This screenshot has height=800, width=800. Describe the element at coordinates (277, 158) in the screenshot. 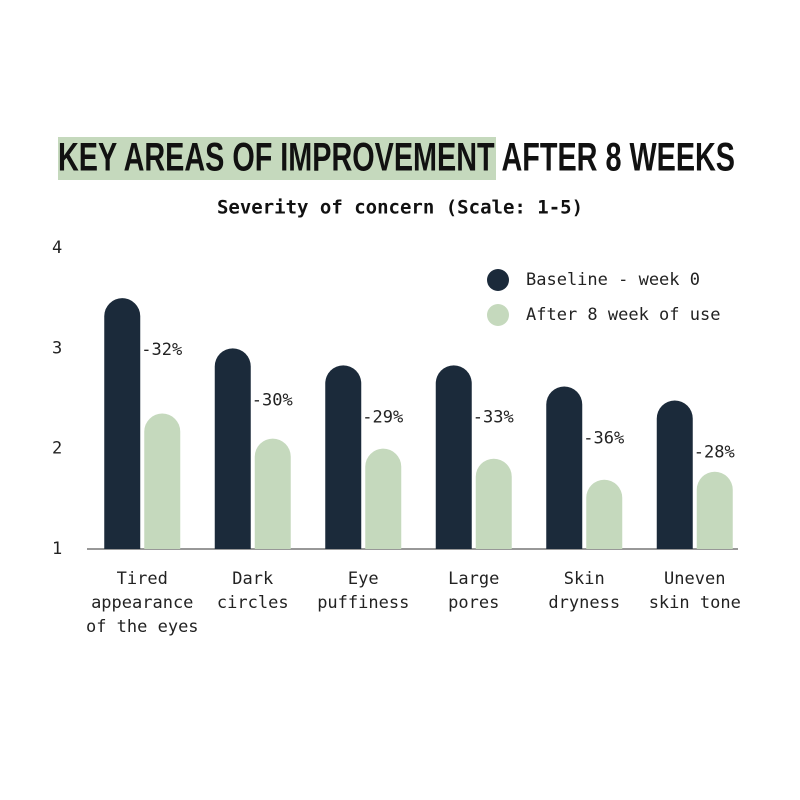

I see `title-highlight` at that location.